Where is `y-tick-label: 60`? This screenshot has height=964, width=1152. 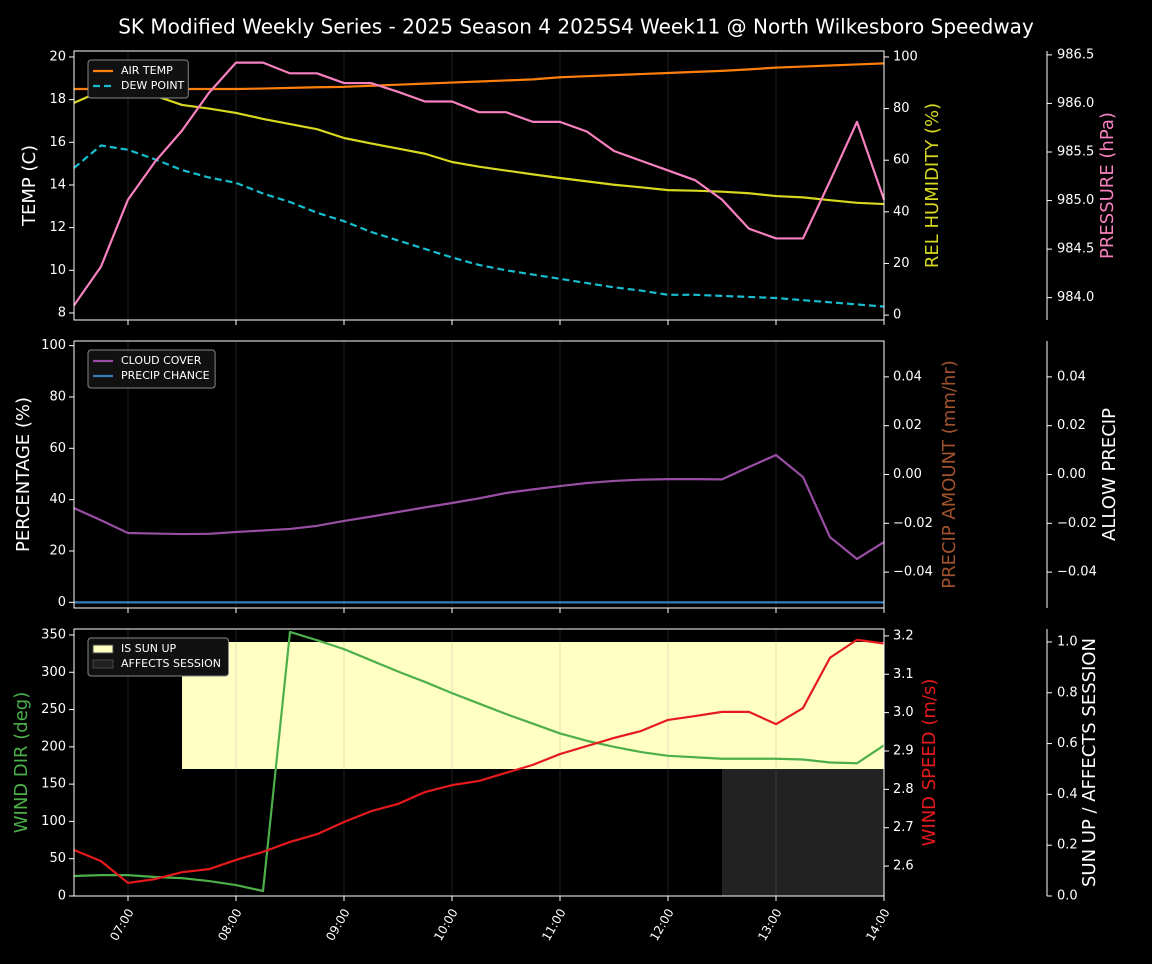 y-tick-label: 60 is located at coordinates (57, 448).